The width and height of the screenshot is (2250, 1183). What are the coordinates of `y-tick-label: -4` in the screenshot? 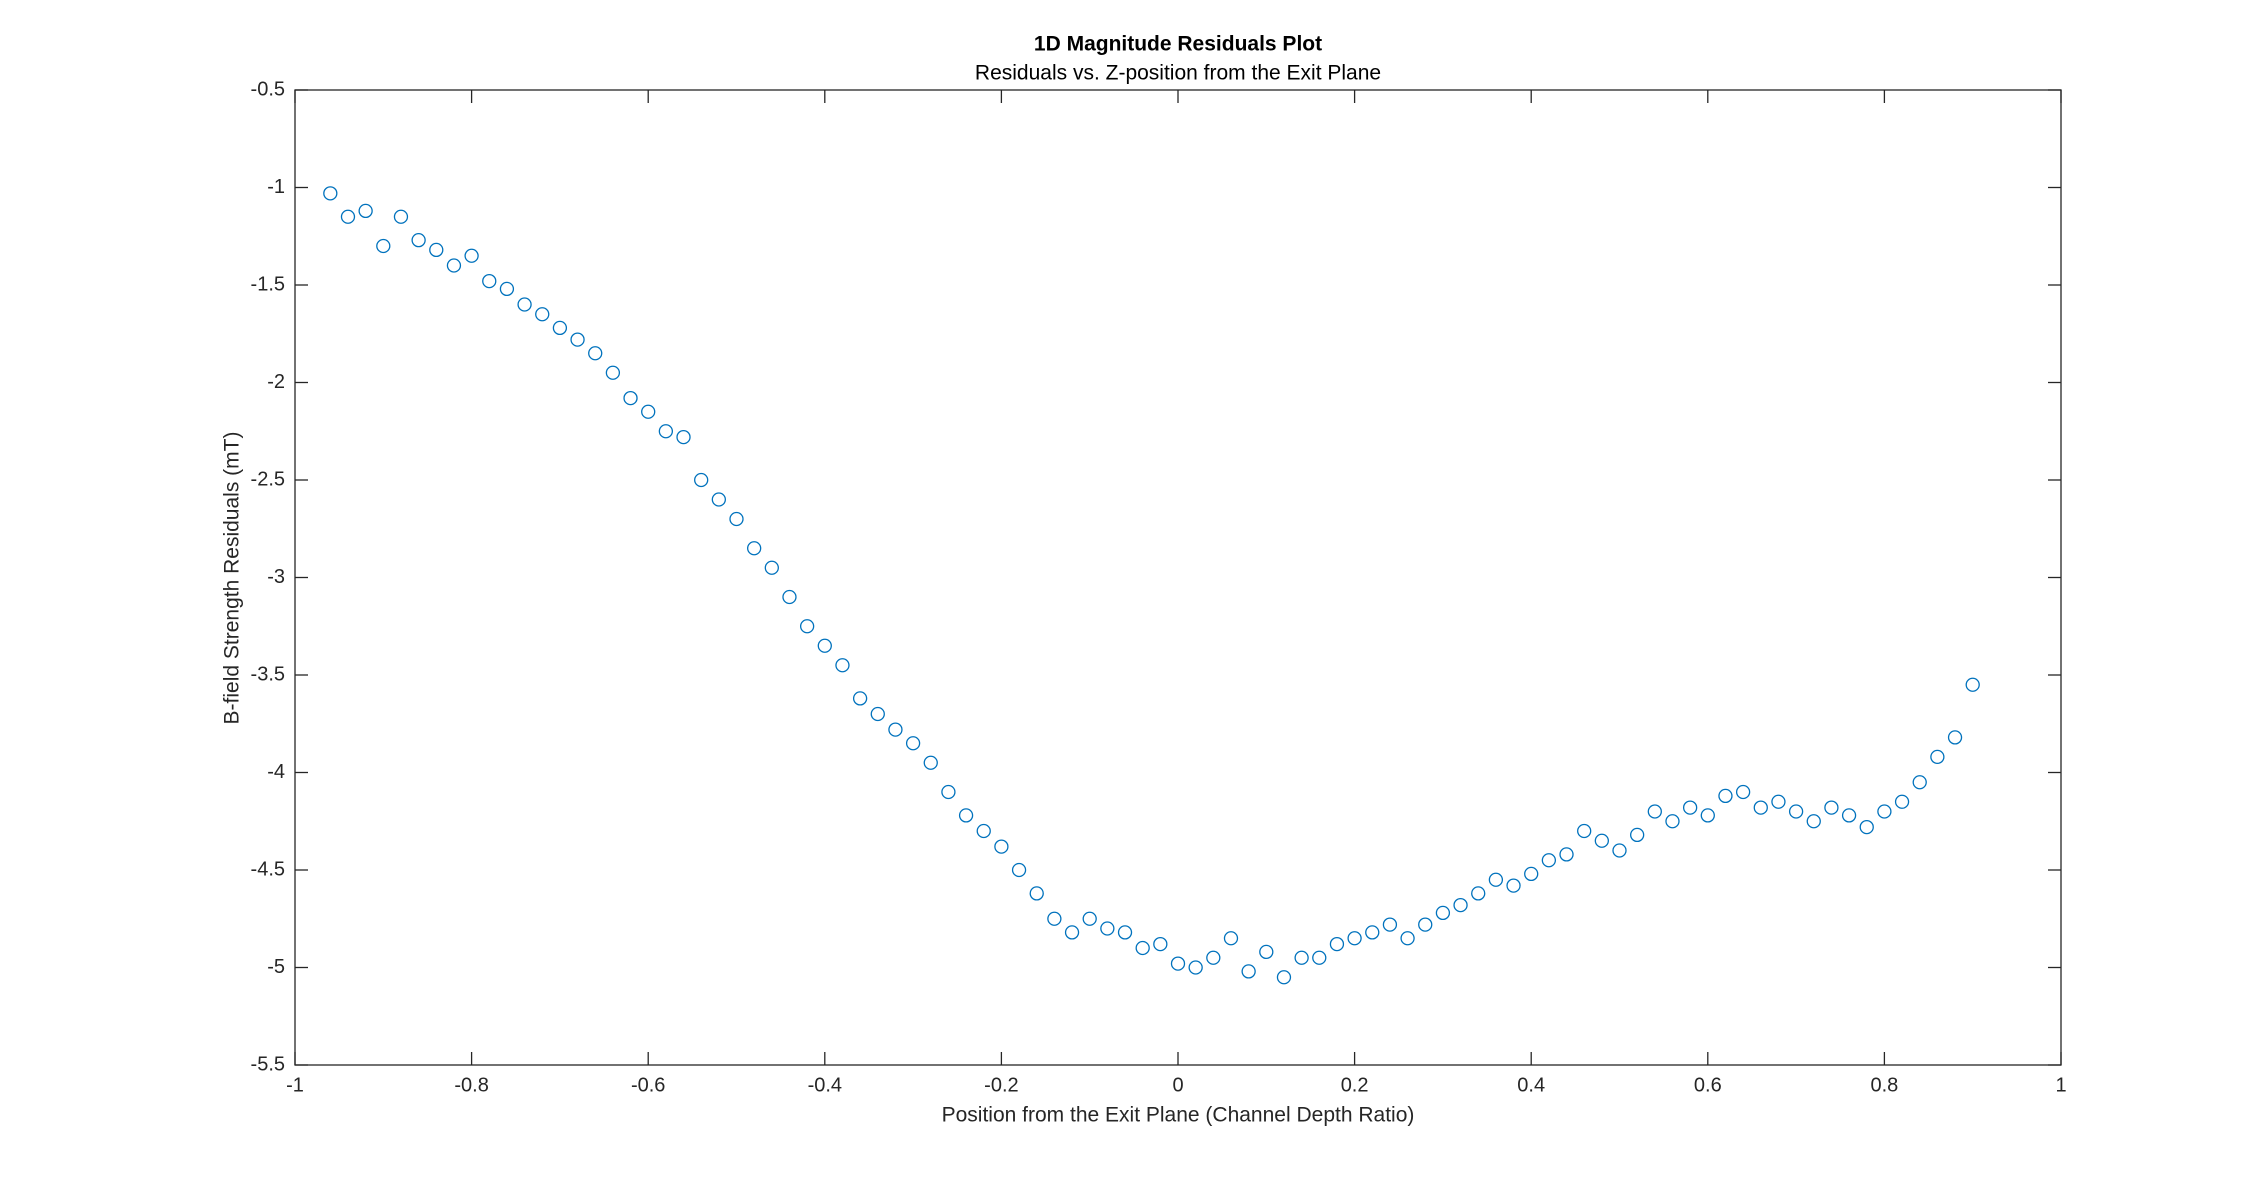 It's located at (276, 772).